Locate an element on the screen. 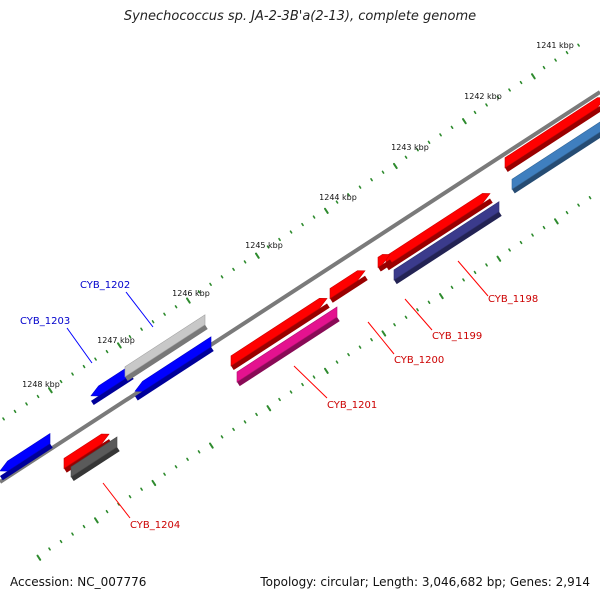  ruler-tick-label: 1247 kbp is located at coordinates (116, 340).